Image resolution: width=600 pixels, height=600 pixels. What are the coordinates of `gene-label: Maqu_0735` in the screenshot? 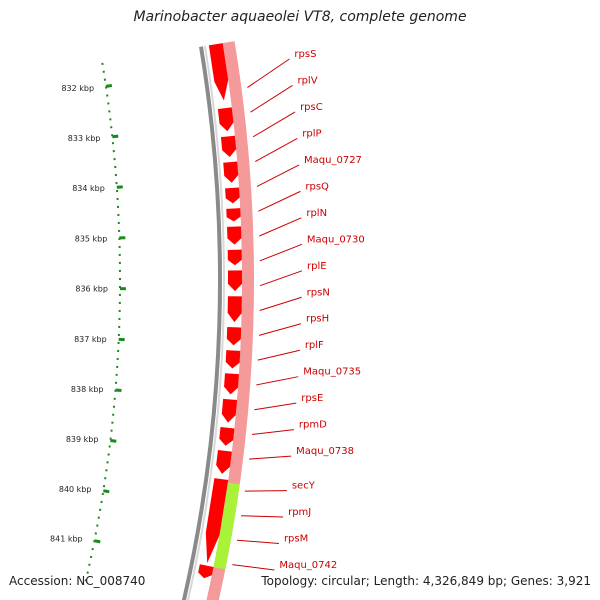 It's located at (332, 372).